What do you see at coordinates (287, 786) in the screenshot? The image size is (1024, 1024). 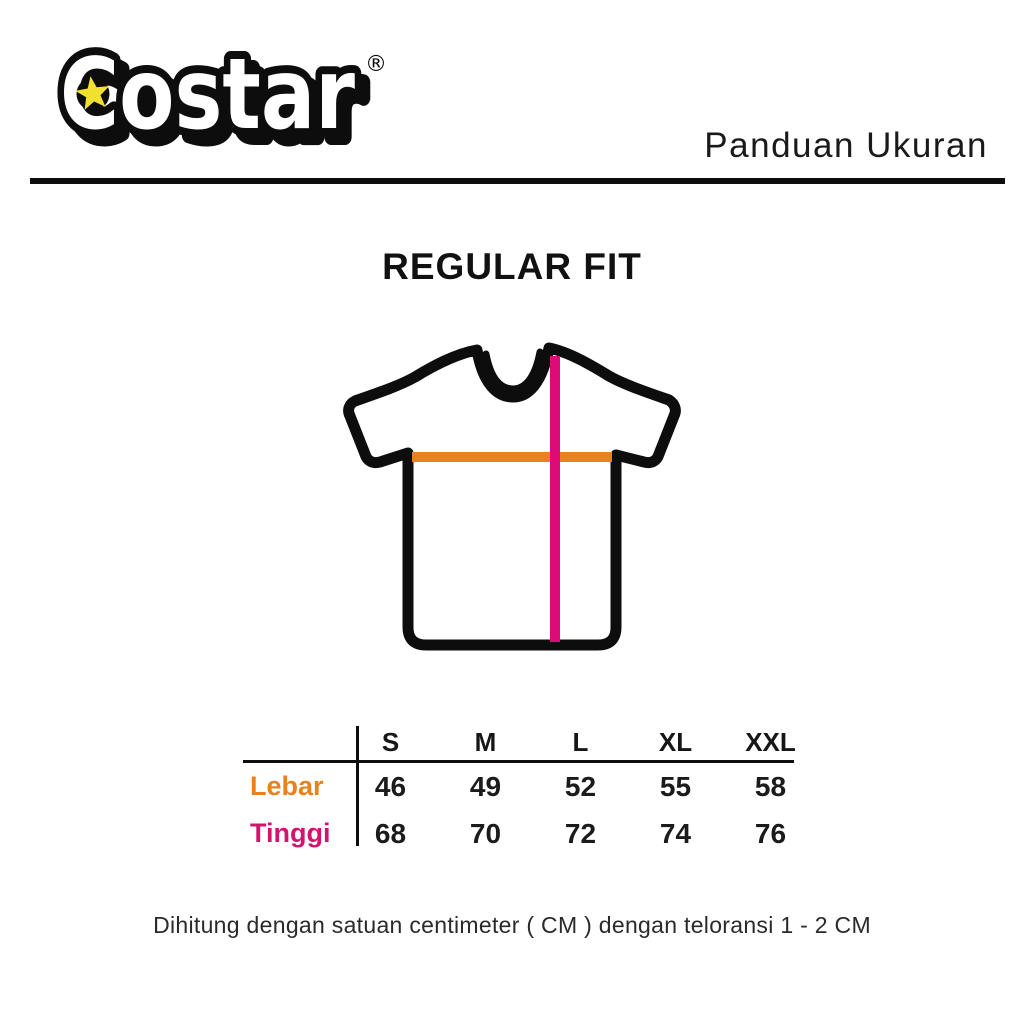 I see `row-label-lebar: Lebar` at bounding box center [287, 786].